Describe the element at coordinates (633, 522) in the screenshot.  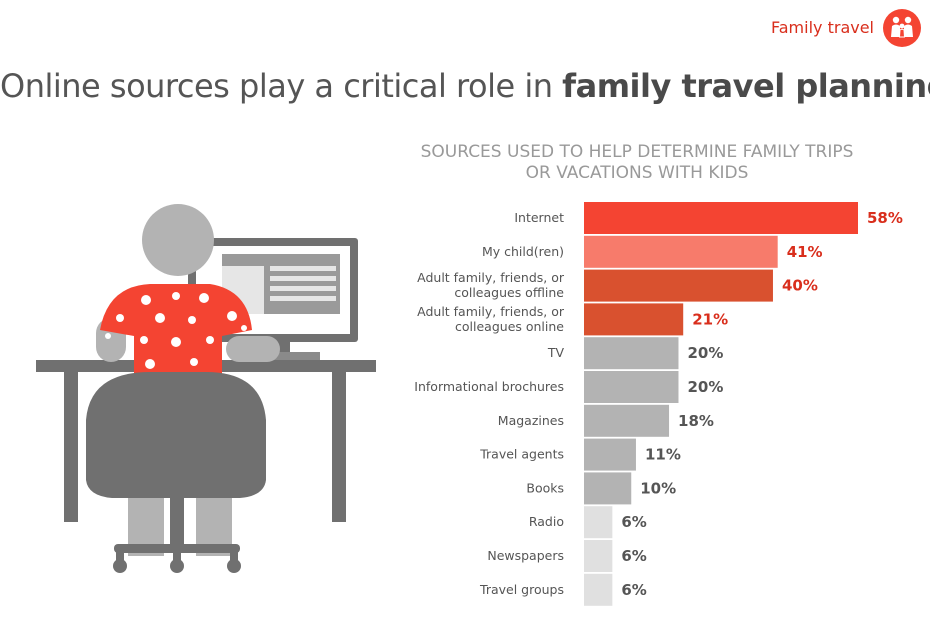
I see `value-label-9: 6%` at that location.